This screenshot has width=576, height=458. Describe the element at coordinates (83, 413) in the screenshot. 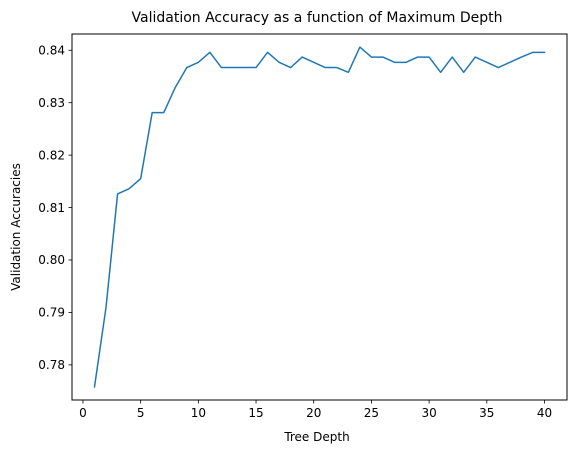

I see `x-tick-label: 0` at that location.